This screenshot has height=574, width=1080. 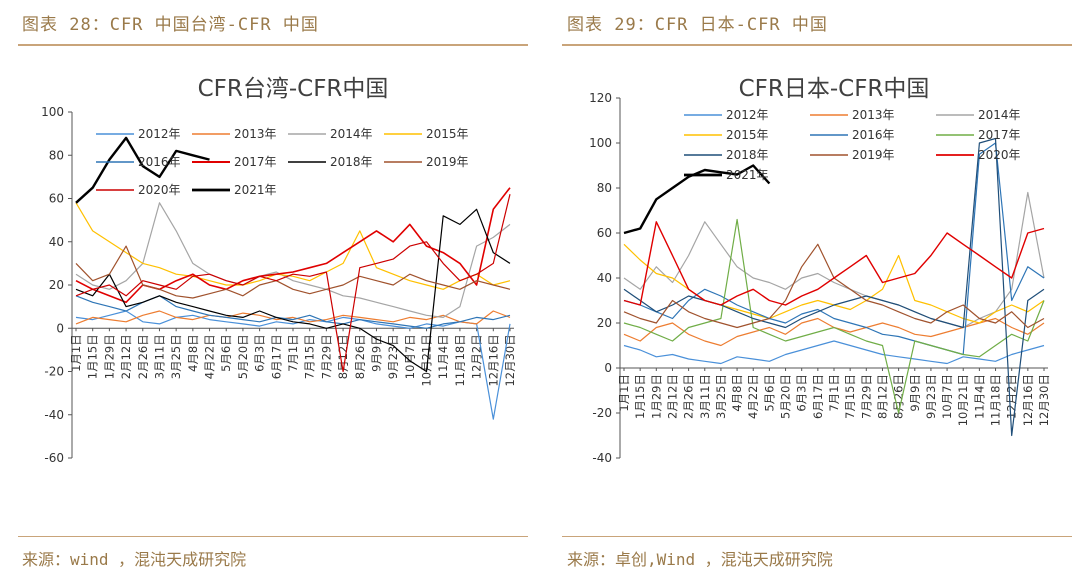 I want to click on series-line-2015年, so click(x=293, y=246).